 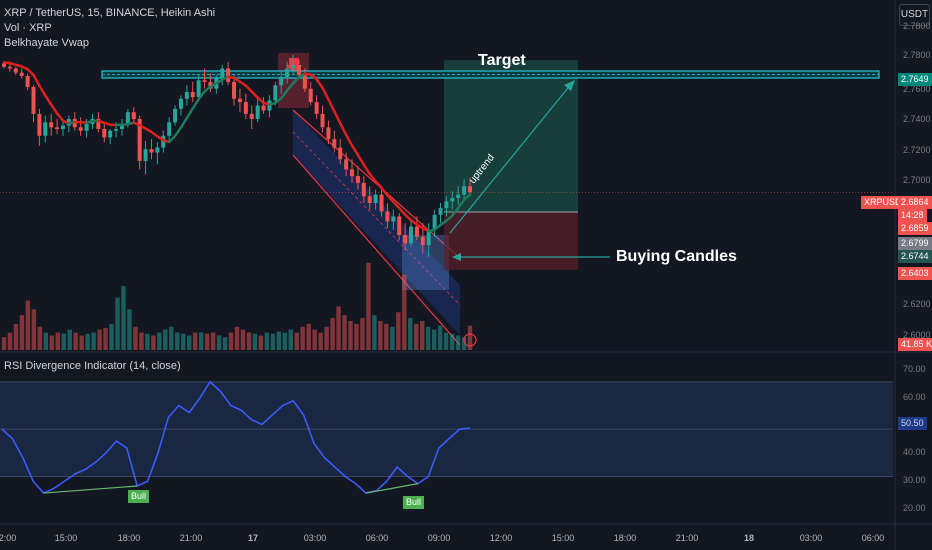 What do you see at coordinates (914, 369) in the screenshot?
I see `rsi-tick: 70.00` at bounding box center [914, 369].